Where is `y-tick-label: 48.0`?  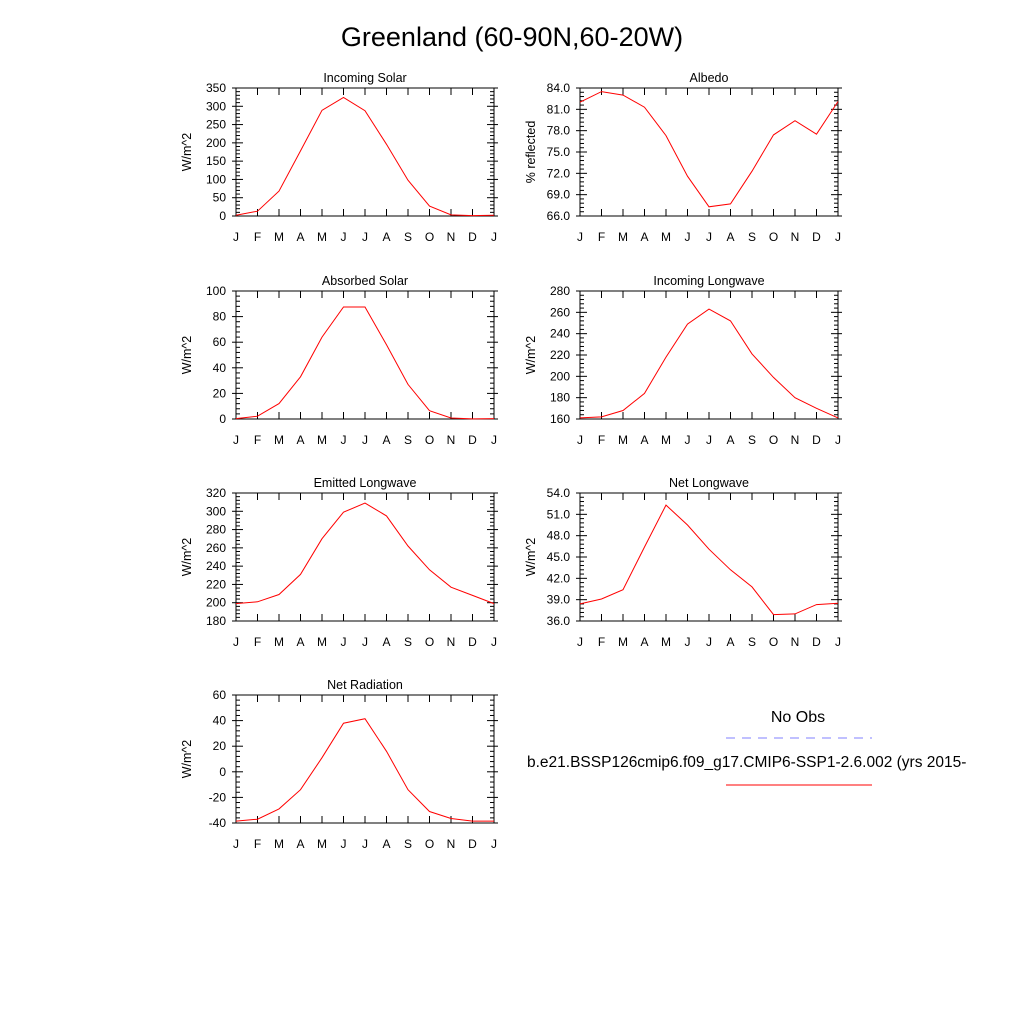
y-tick-label: 48.0 is located at coordinates (559, 536).